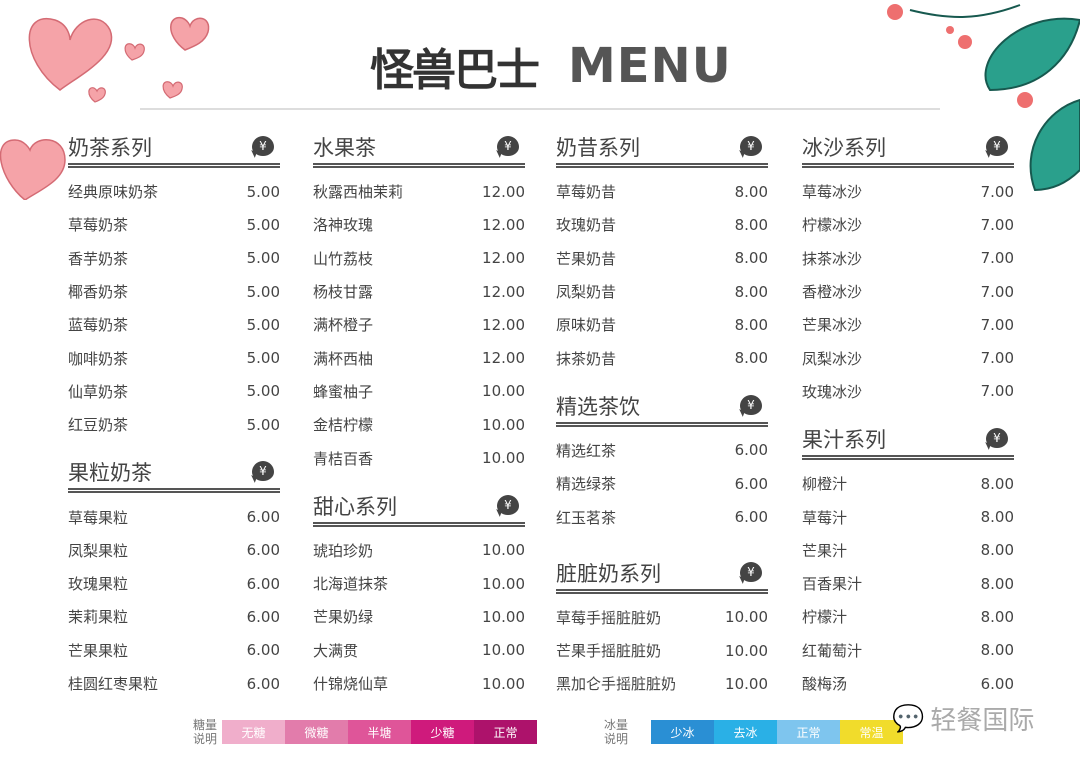  I want to click on menu-item: 芒果冰沙 7.00, so click(908, 324).